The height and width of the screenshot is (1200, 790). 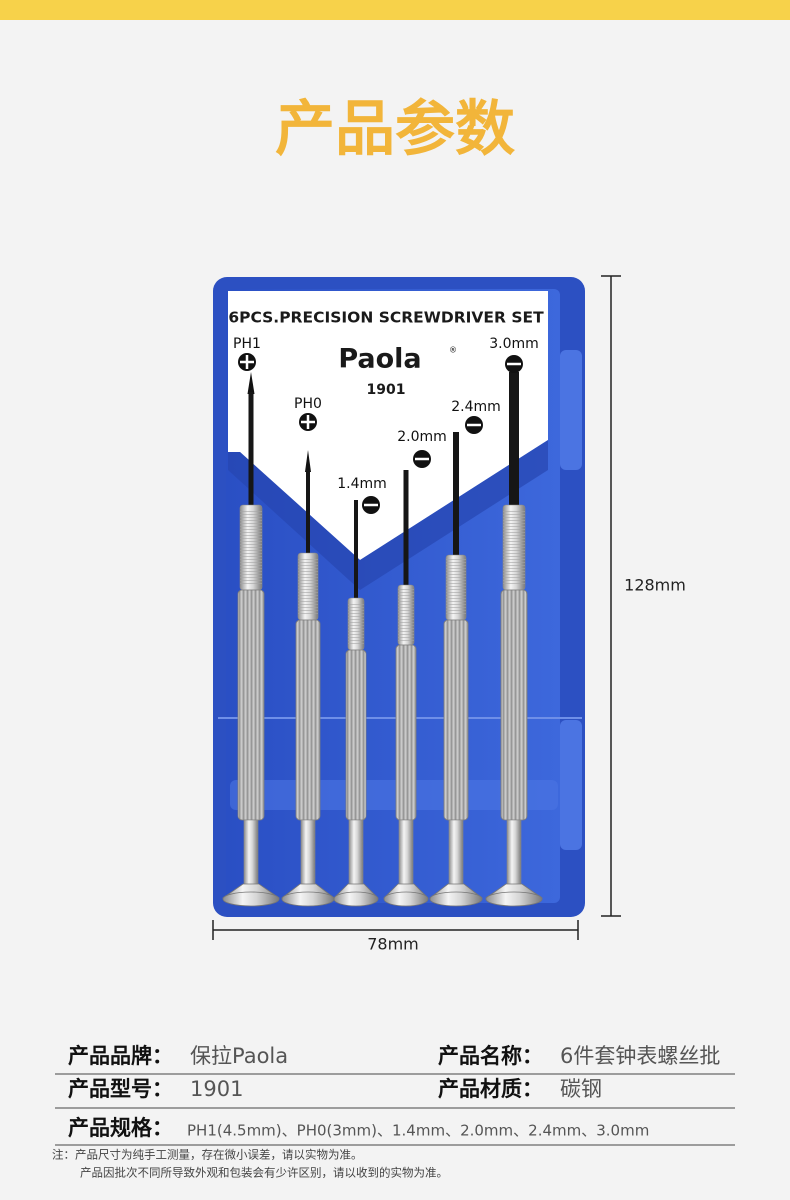 I want to click on note: 注：产品尺寸为纯手工测量，存在微小误差，请以实物为准。, so click(x=207, y=1155).